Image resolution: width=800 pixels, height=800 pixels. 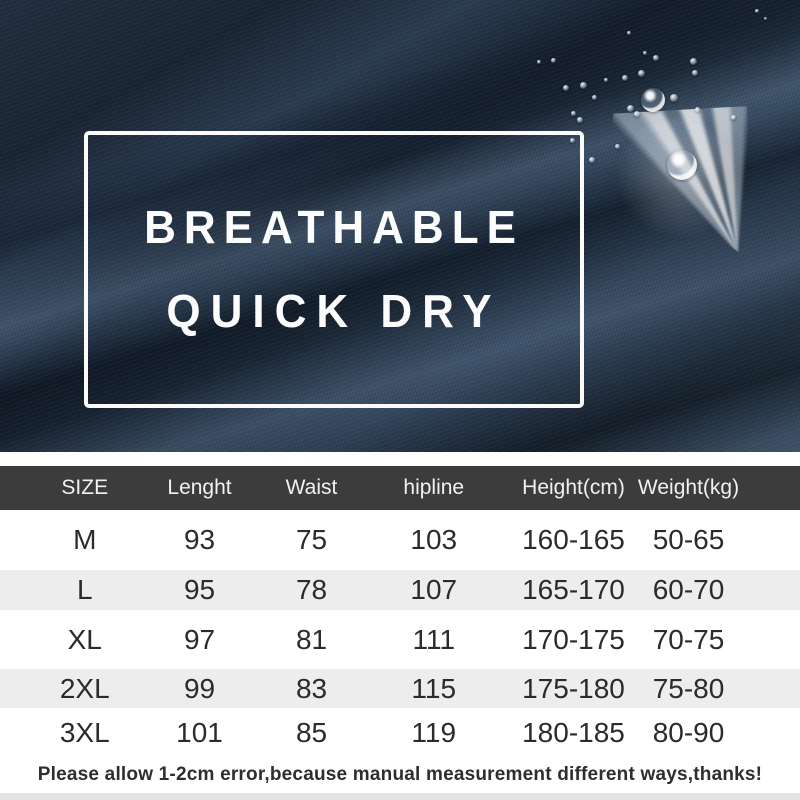 I want to click on cell-weight: 70-75, so click(x=715, y=639).